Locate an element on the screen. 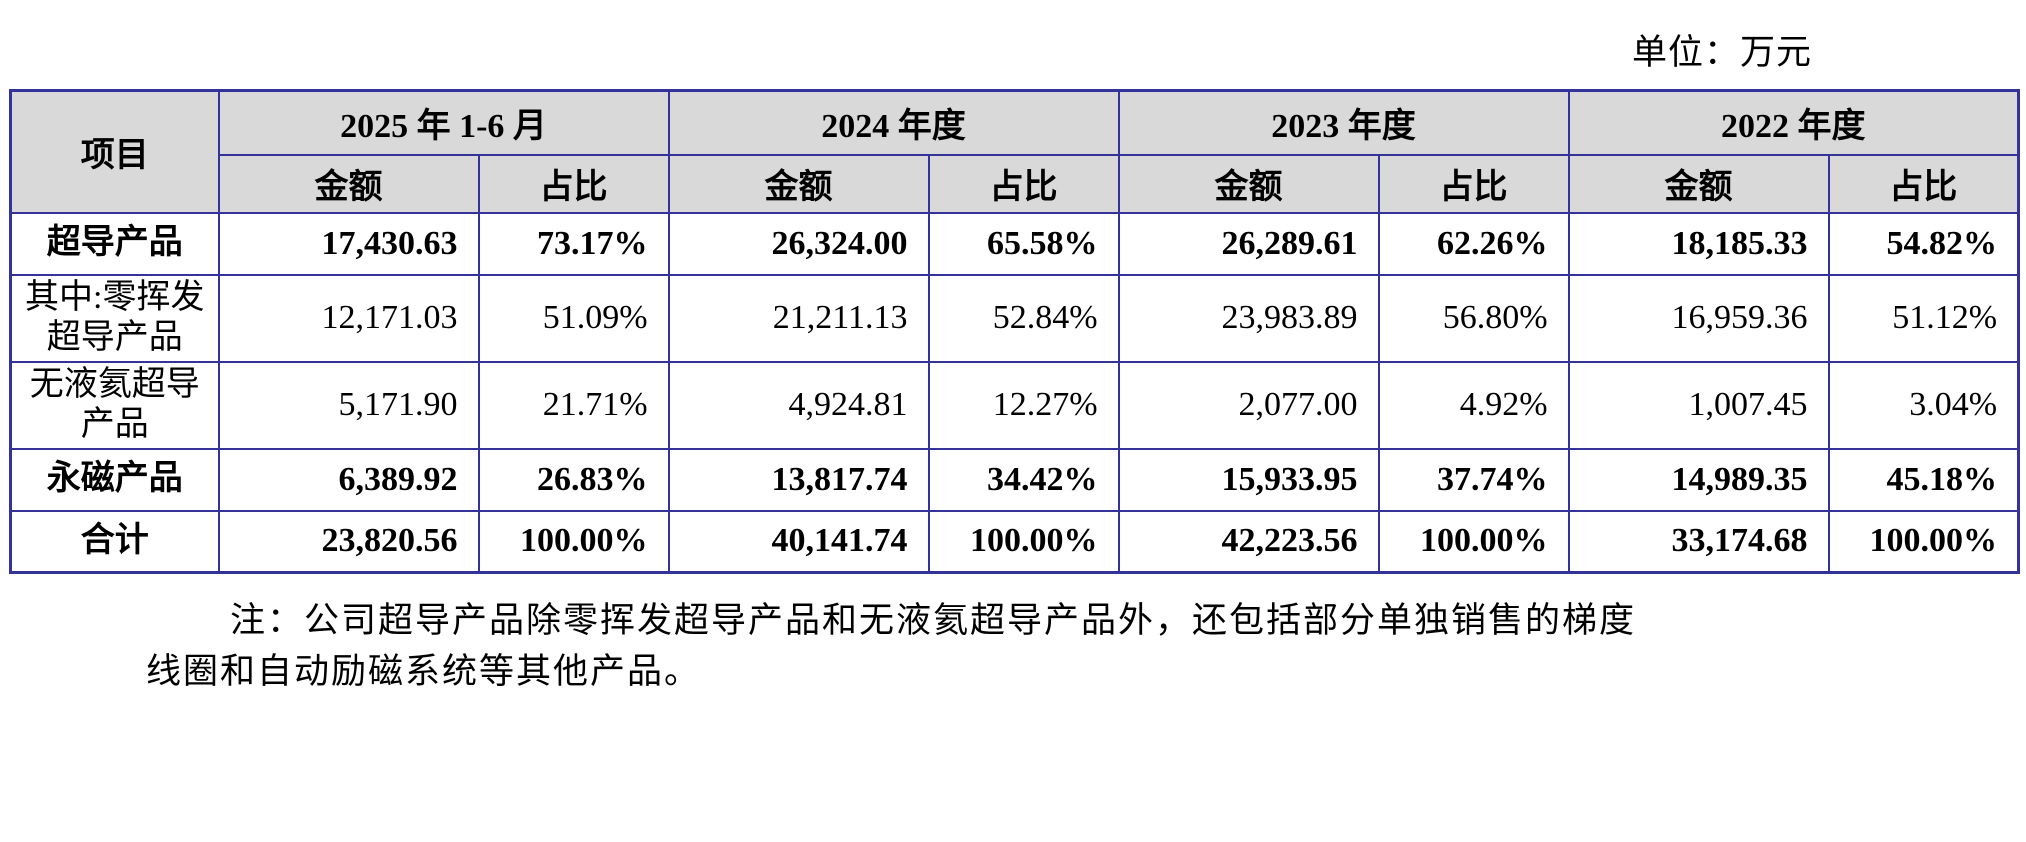 The image size is (2026, 842). amount-cell: 16,959.36 is located at coordinates (1698, 318).